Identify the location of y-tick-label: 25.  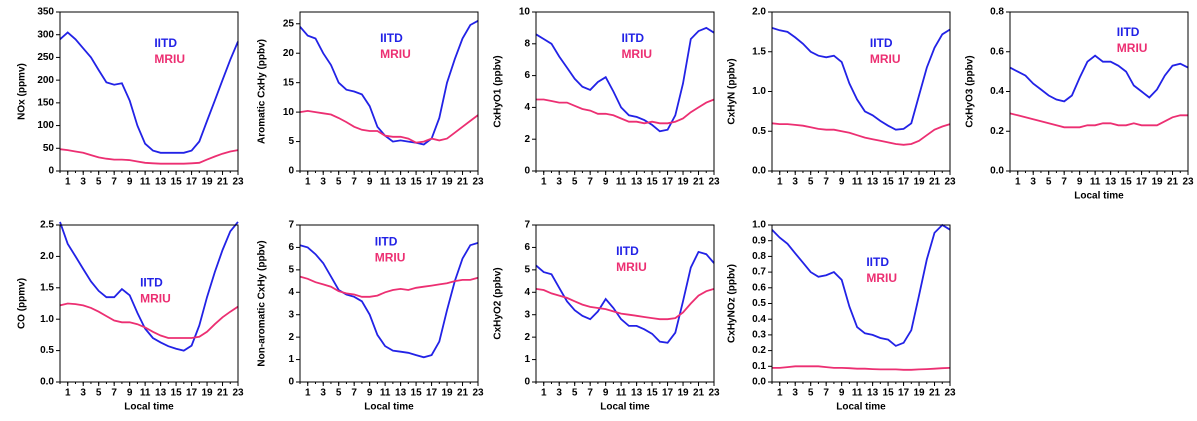
(289, 23).